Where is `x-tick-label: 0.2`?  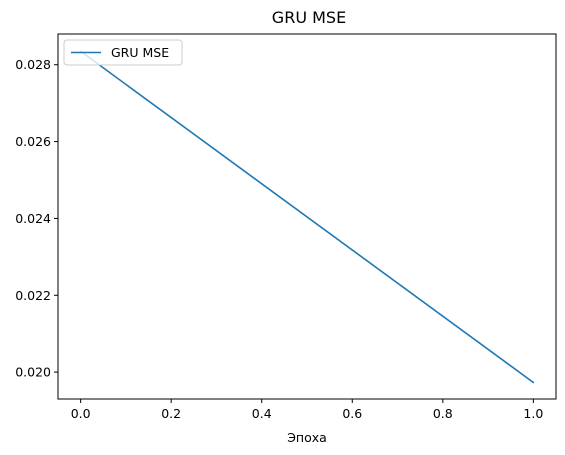
x-tick-label: 0.2 is located at coordinates (171, 413).